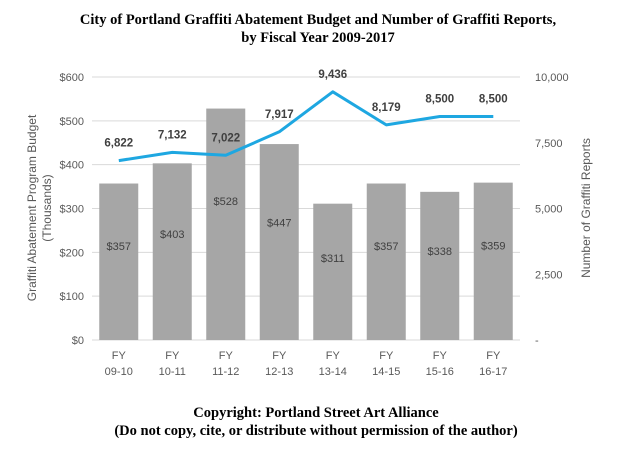 The width and height of the screenshot is (628, 463). Describe the element at coordinates (493, 247) in the screenshot. I see `bar-value-label: $359` at that location.